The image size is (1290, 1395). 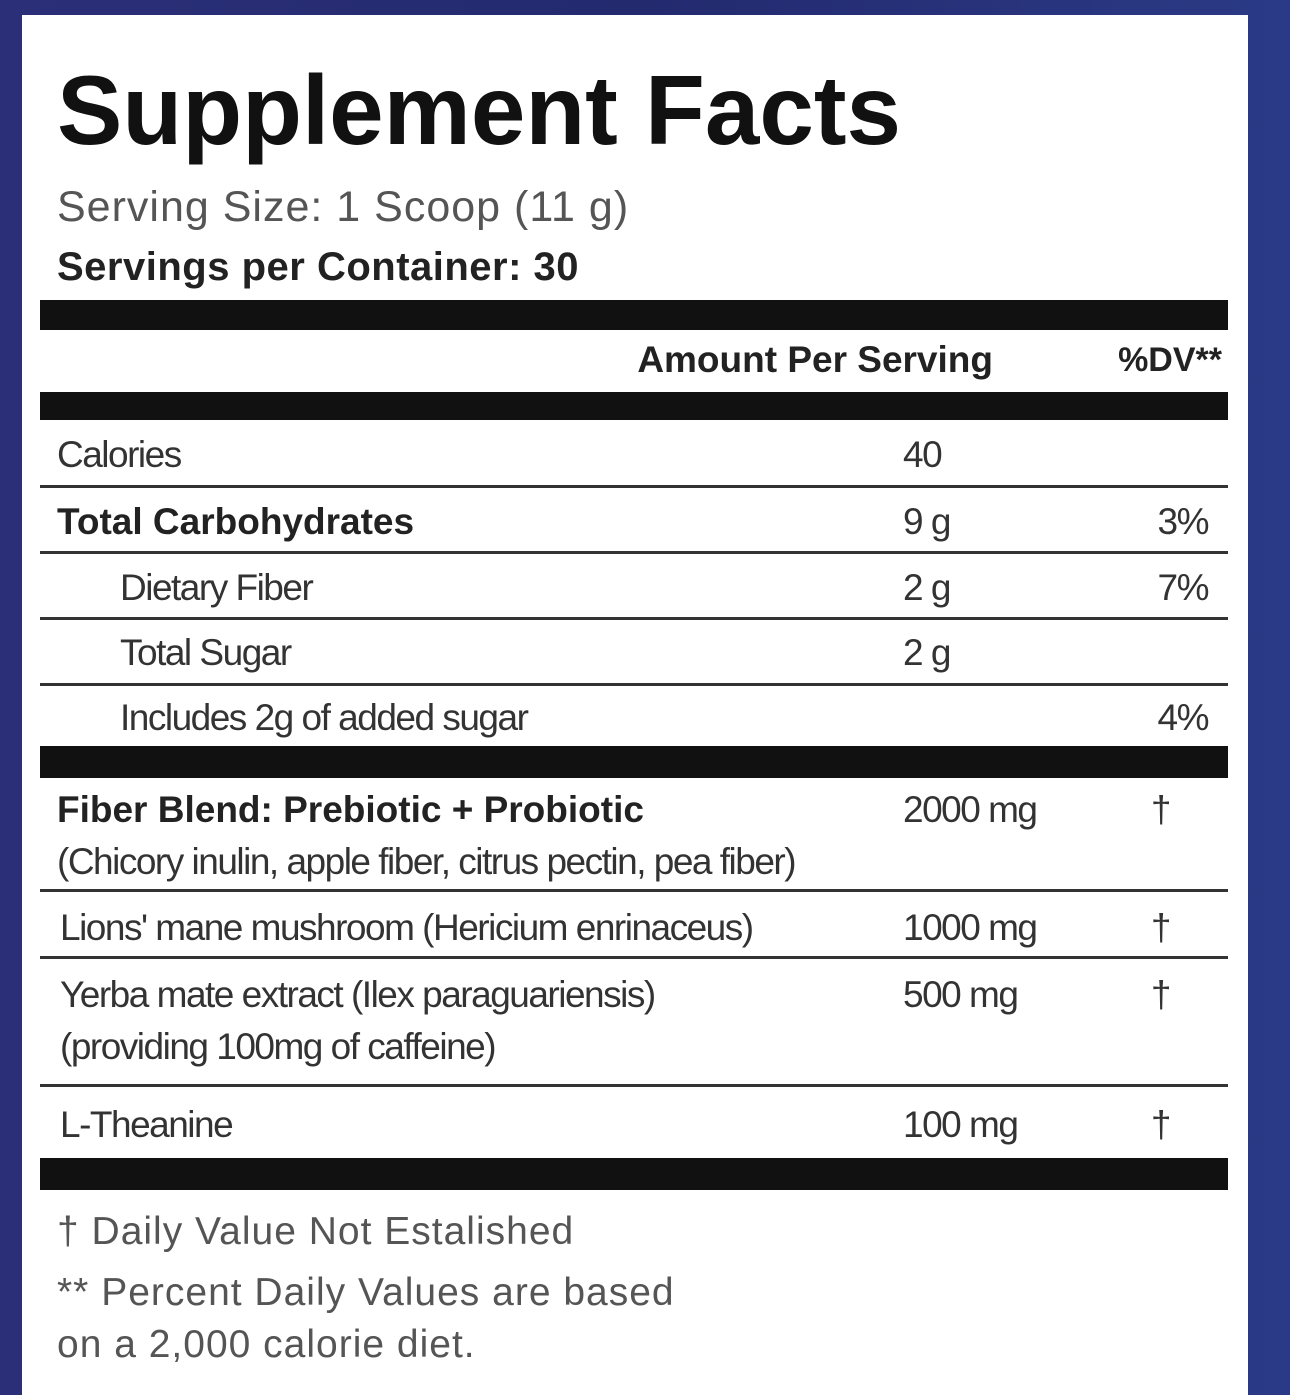 What do you see at coordinates (147, 1124) in the screenshot?
I see `row-name: L-Theanine` at bounding box center [147, 1124].